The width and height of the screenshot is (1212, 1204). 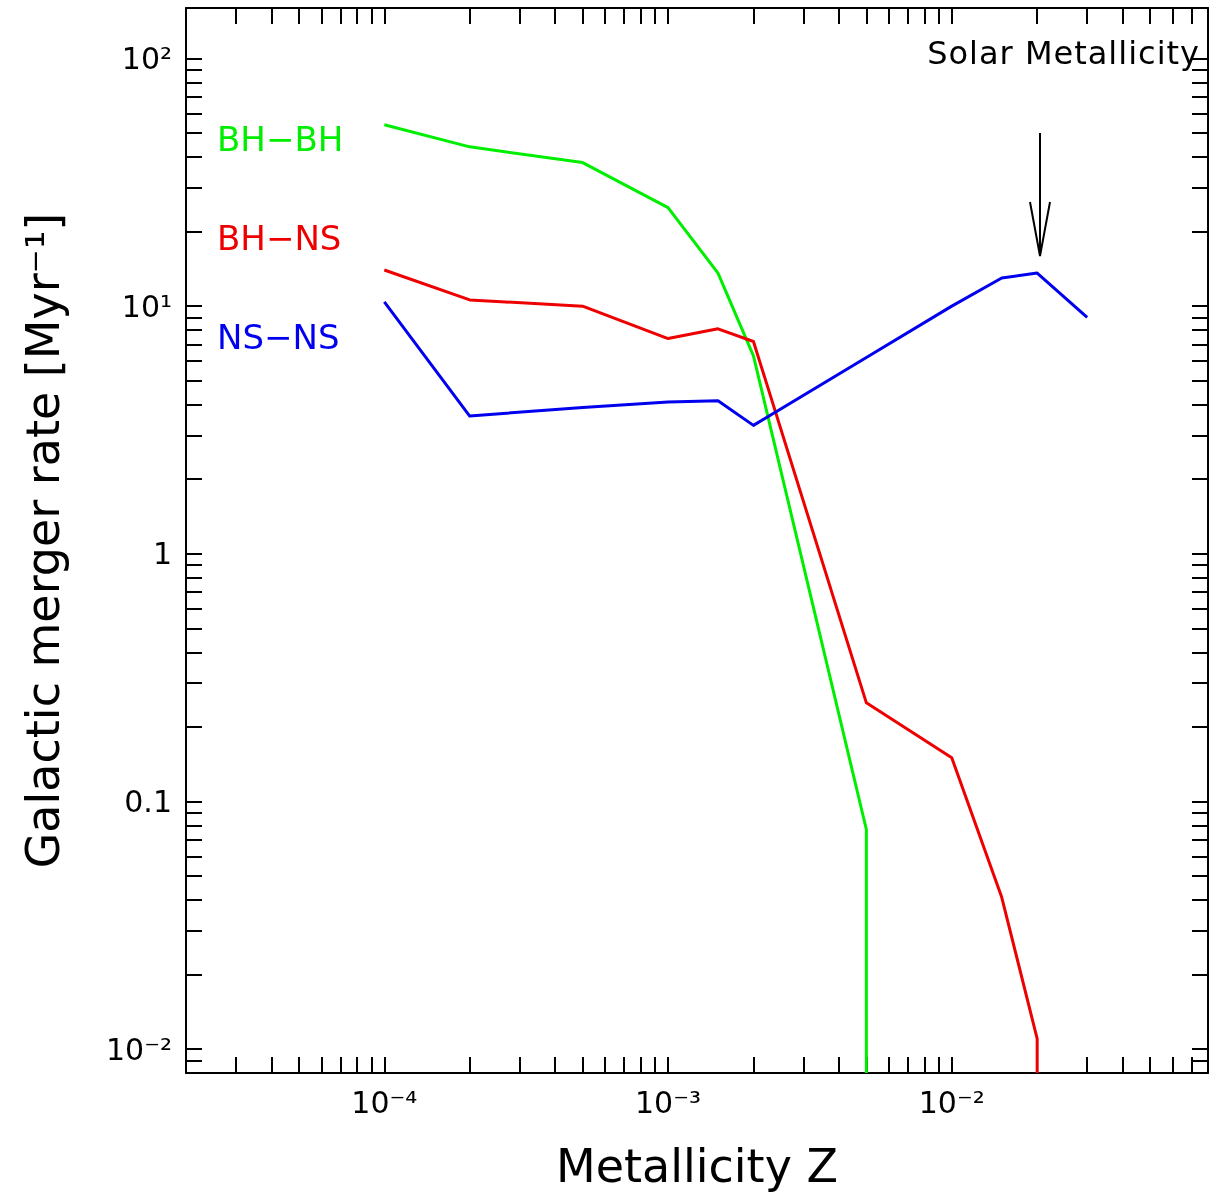 I want to click on y-tick-label: 10⁻², so click(x=138, y=1049).